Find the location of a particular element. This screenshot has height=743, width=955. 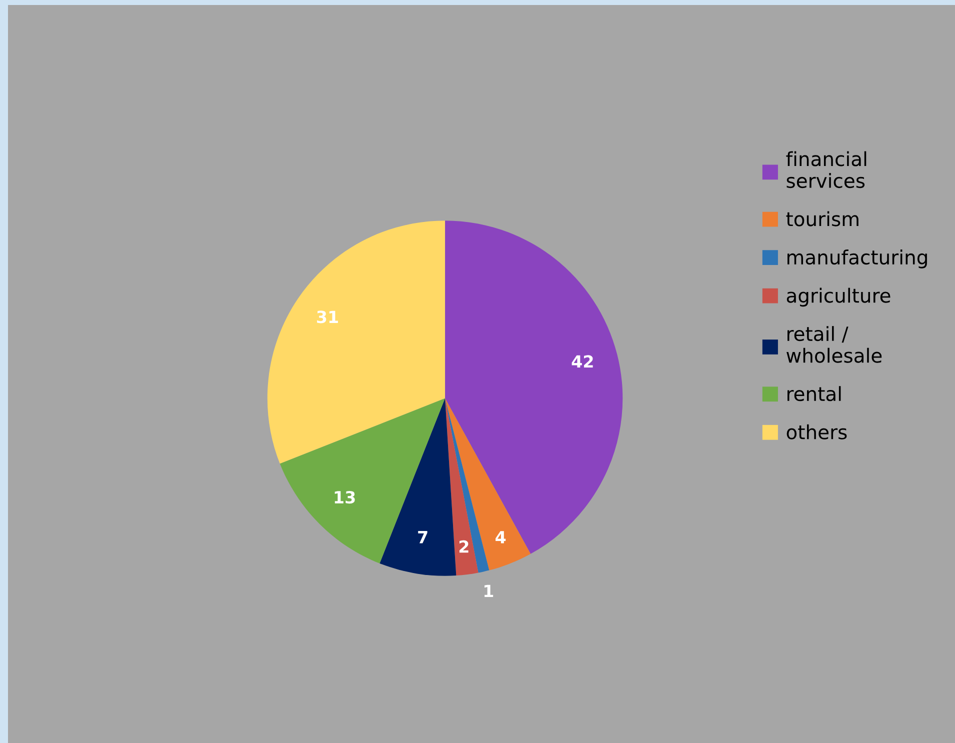

data-label: 31 is located at coordinates (327, 317).